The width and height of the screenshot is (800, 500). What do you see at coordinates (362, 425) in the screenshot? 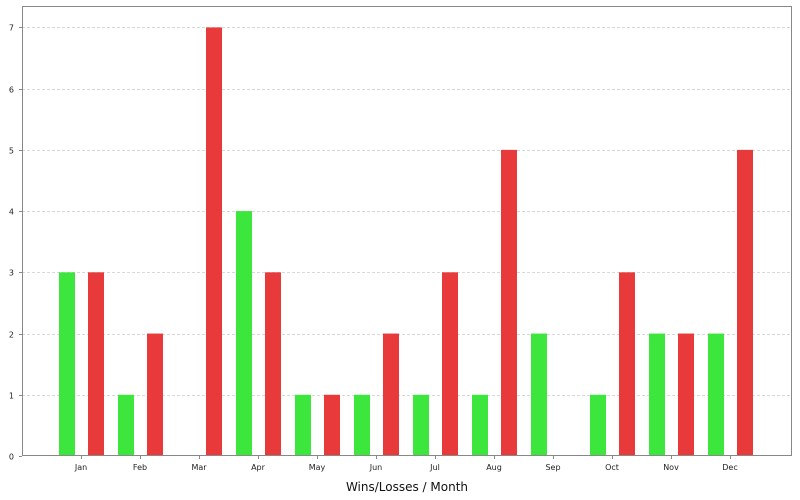
I see `win-bar-jun` at bounding box center [362, 425].